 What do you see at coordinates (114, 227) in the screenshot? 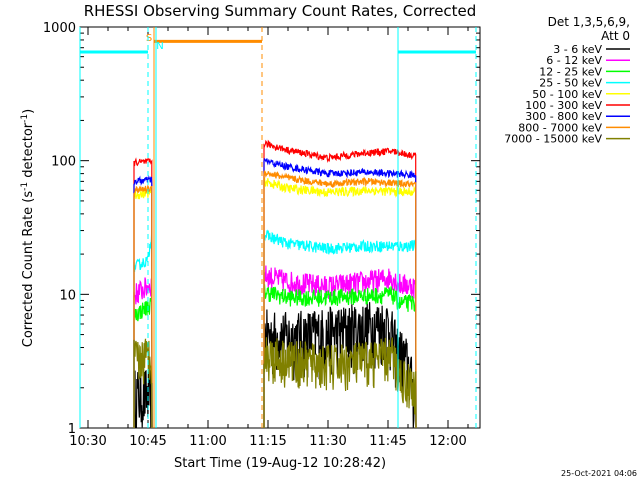
I see `interval-night_pre` at bounding box center [114, 227].